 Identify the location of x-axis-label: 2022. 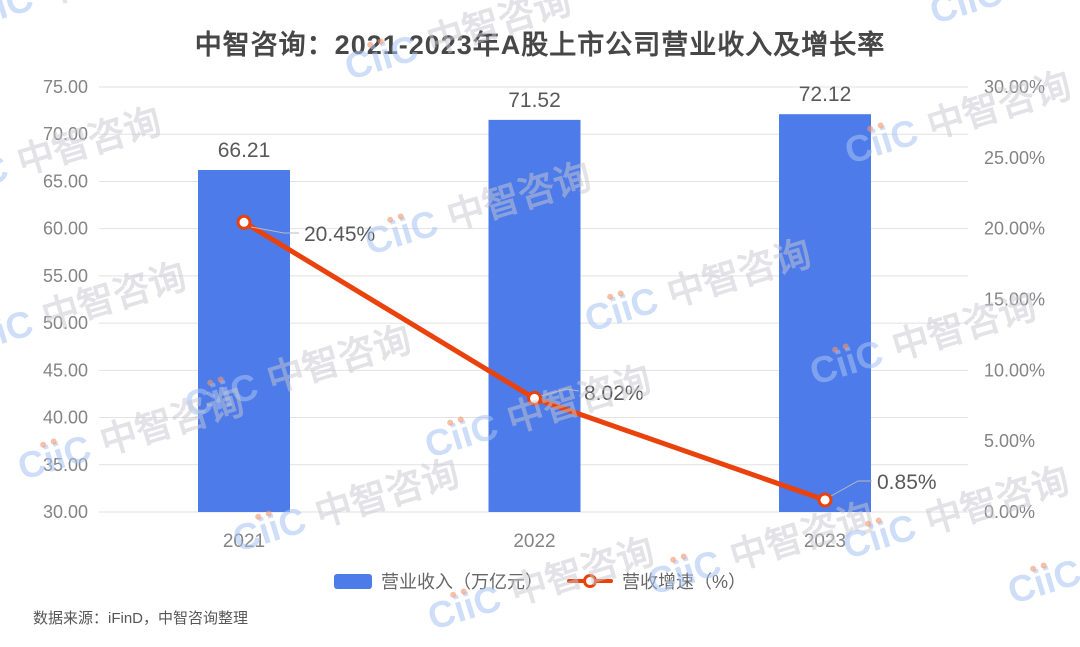
(534, 541).